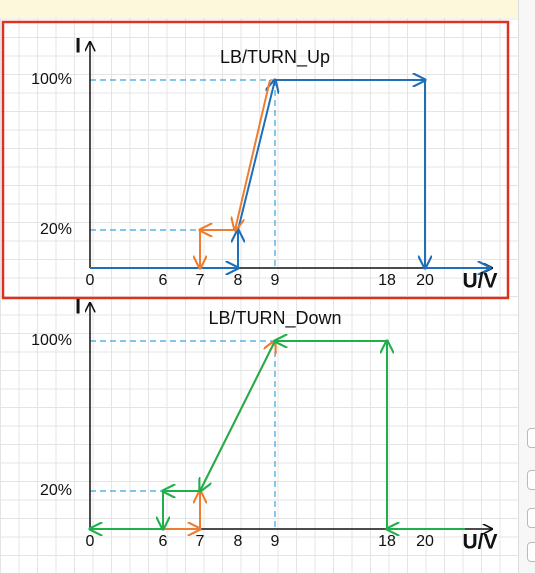 This screenshot has height=573, width=535. I want to click on banner, so click(259, 9).